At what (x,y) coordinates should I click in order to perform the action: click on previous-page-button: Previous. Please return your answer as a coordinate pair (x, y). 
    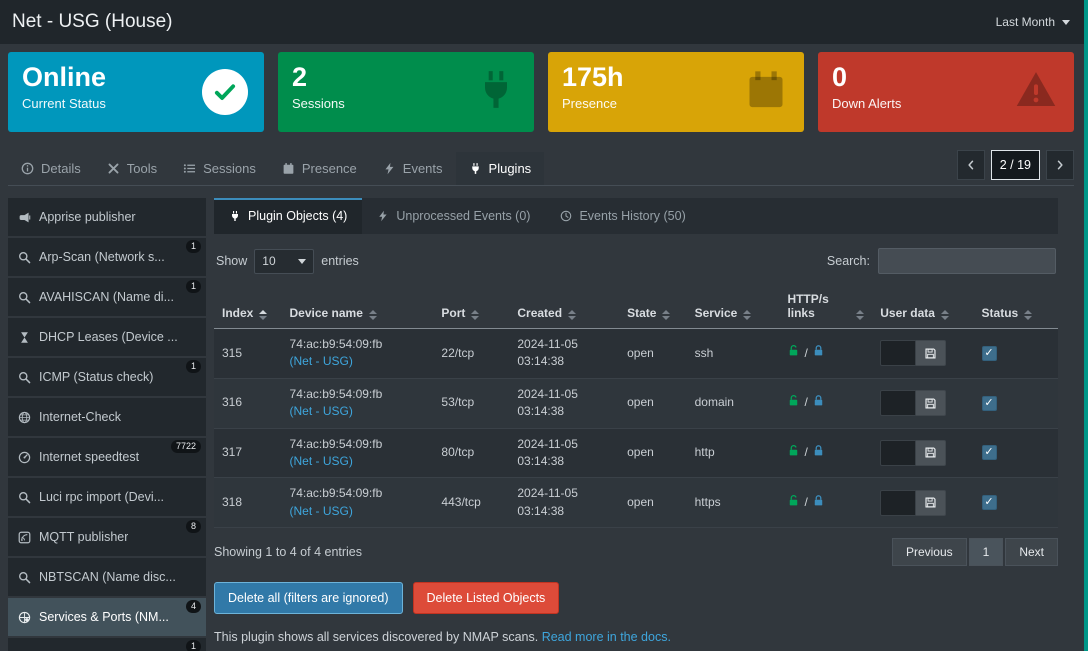
    Looking at the image, I should click on (929, 552).